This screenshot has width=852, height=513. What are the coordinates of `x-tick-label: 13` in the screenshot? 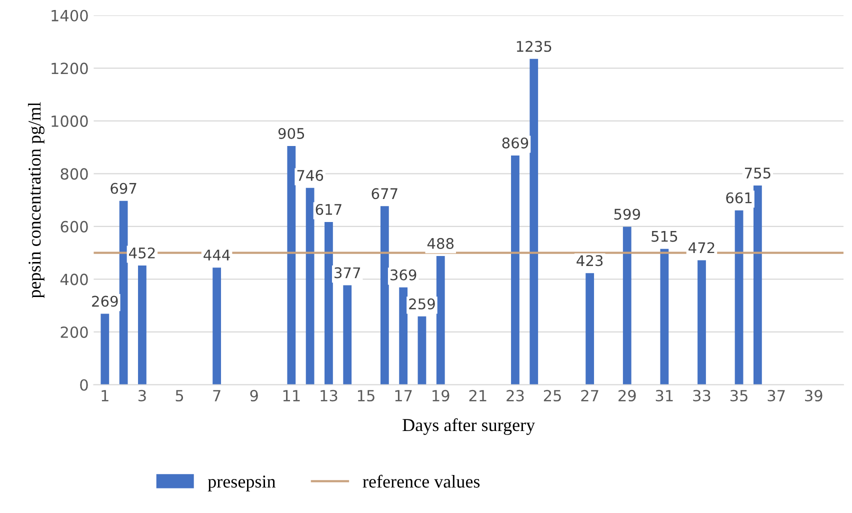 It's located at (329, 396).